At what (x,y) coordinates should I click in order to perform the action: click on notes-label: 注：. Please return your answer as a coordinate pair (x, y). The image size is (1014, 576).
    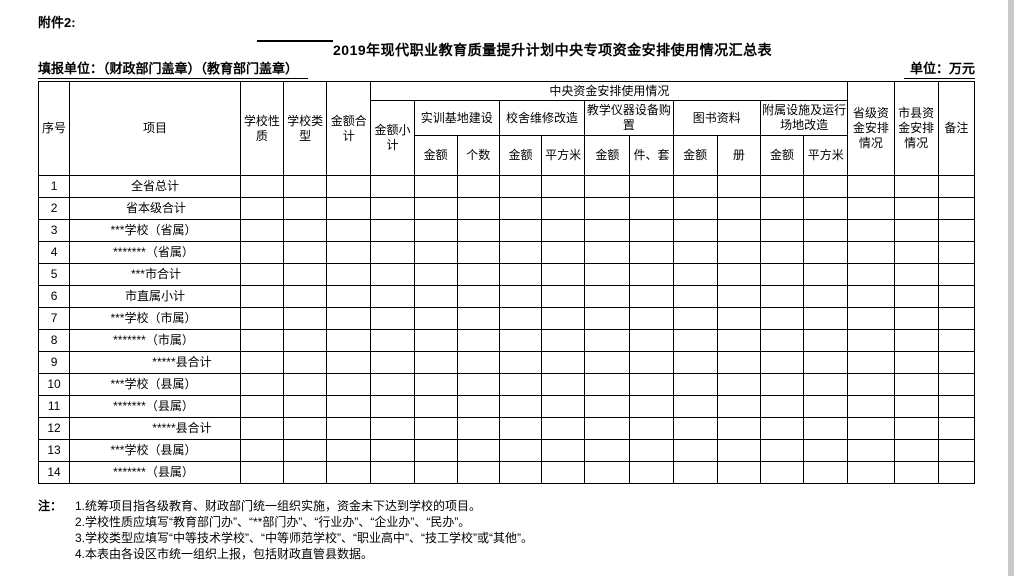
    Looking at the image, I should click on (50, 506).